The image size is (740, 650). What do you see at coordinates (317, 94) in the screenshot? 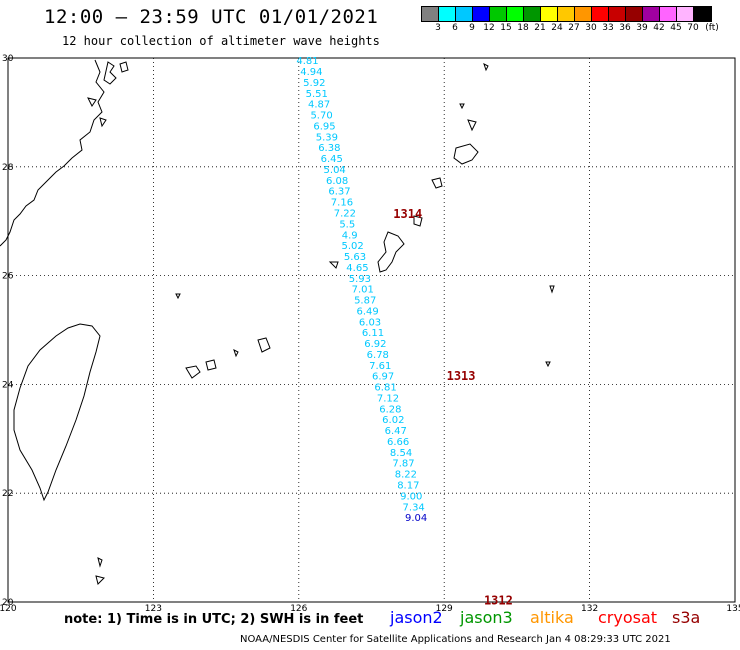
I see `wave-height-value: 5.51` at bounding box center [317, 94].